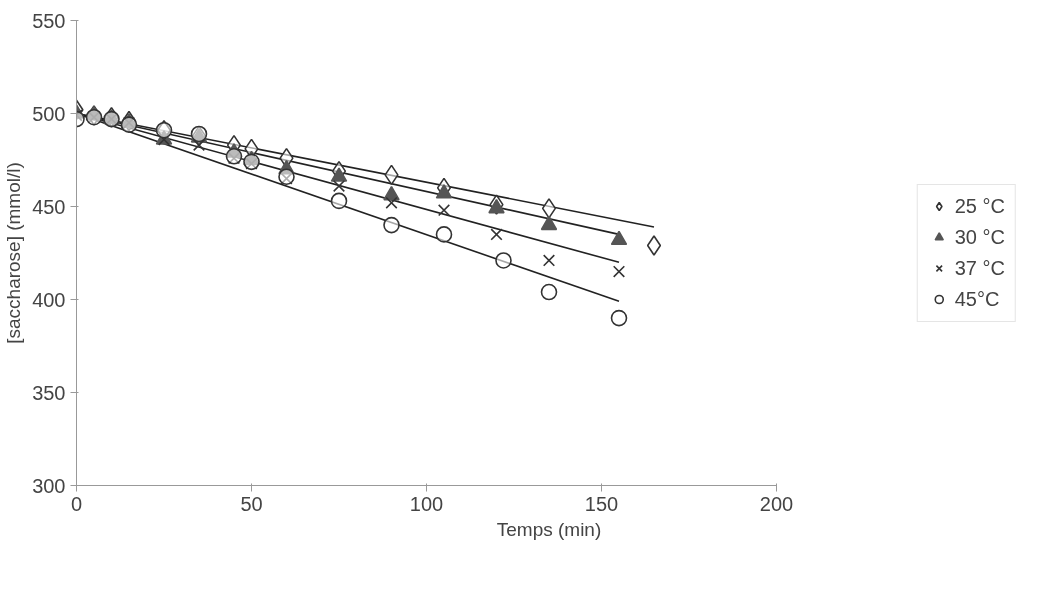 Image resolution: width=1039 pixels, height=610 pixels. What do you see at coordinates (977, 299) in the screenshot?
I see `legend-label: 45°C` at bounding box center [977, 299].